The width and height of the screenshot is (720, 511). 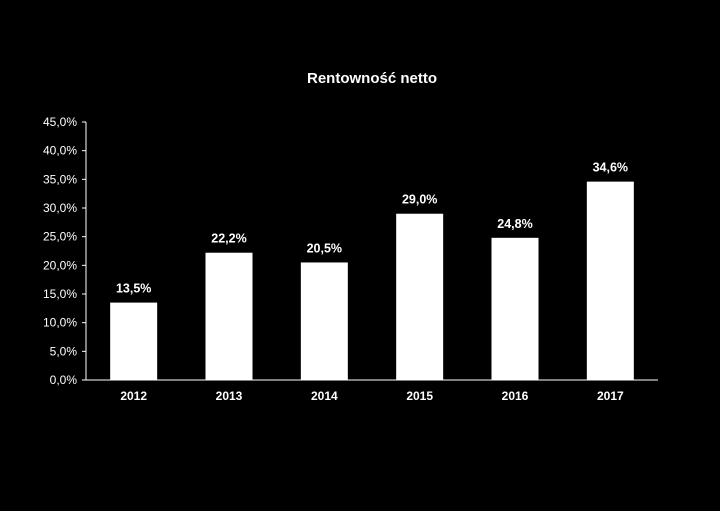 What do you see at coordinates (420, 296) in the screenshot?
I see `bar-2015` at bounding box center [420, 296].